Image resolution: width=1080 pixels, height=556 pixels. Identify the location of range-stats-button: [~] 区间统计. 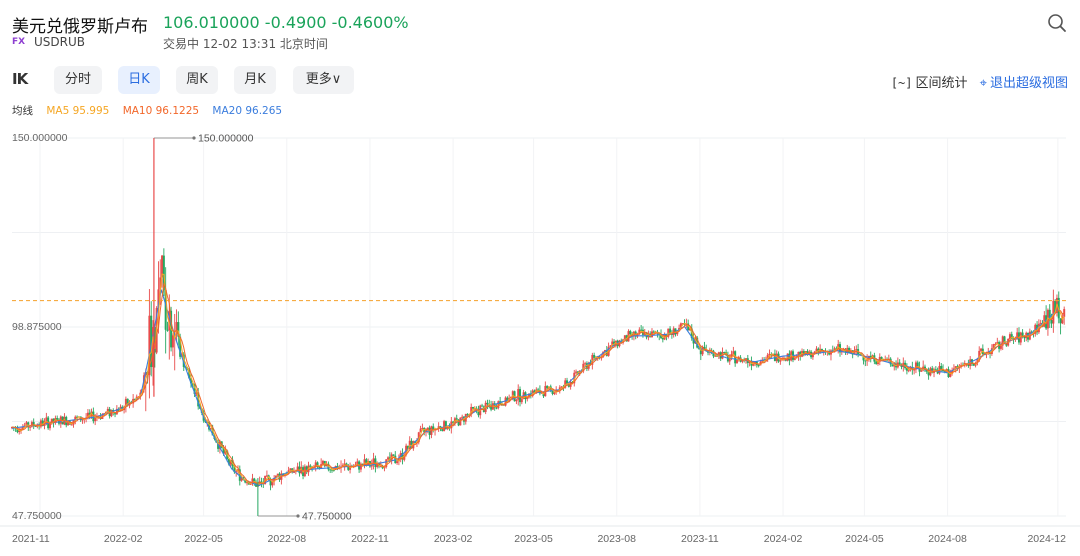
(929, 83).